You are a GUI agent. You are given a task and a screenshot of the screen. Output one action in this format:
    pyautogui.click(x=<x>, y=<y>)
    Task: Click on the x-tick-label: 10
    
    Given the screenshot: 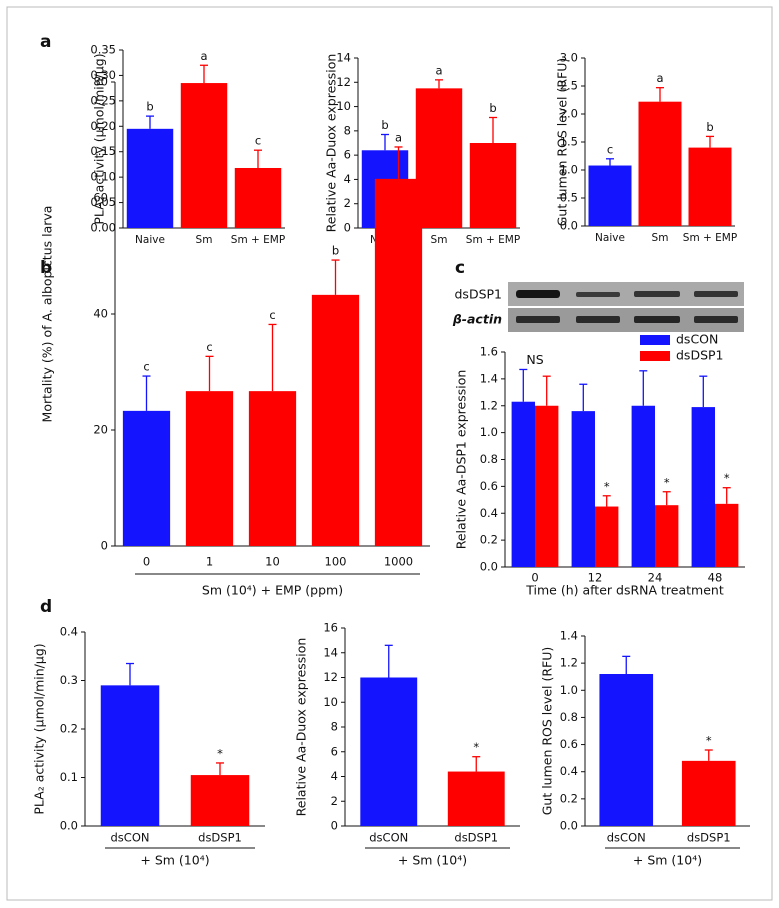 What is the action you would take?
    pyautogui.click(x=272, y=562)
    